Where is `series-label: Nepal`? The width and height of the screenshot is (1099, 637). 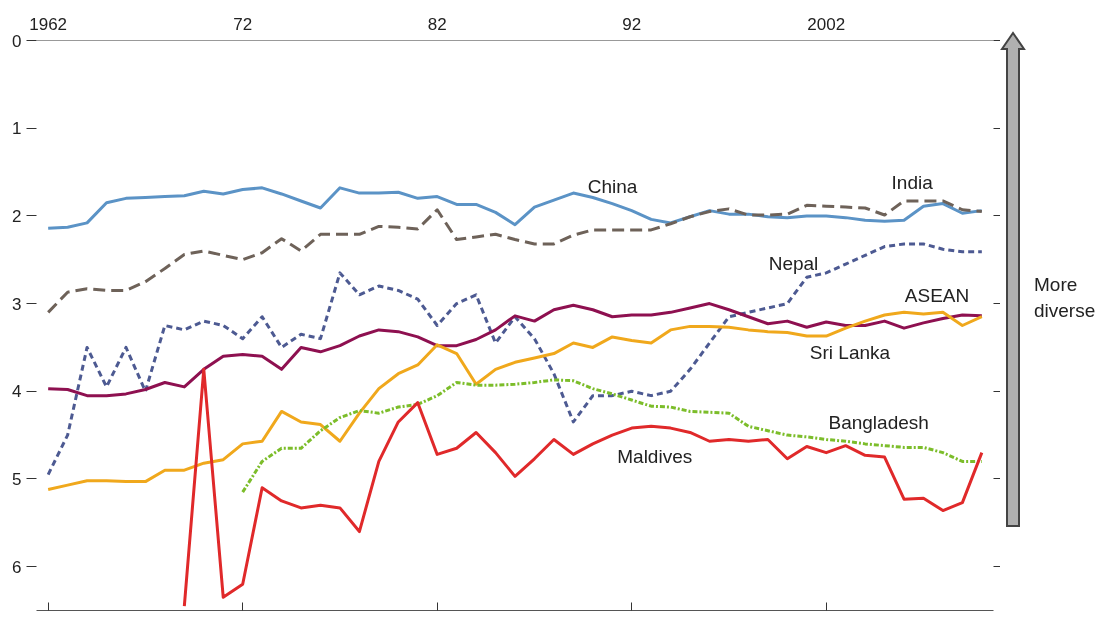 series-label: Nepal is located at coordinates (793, 263).